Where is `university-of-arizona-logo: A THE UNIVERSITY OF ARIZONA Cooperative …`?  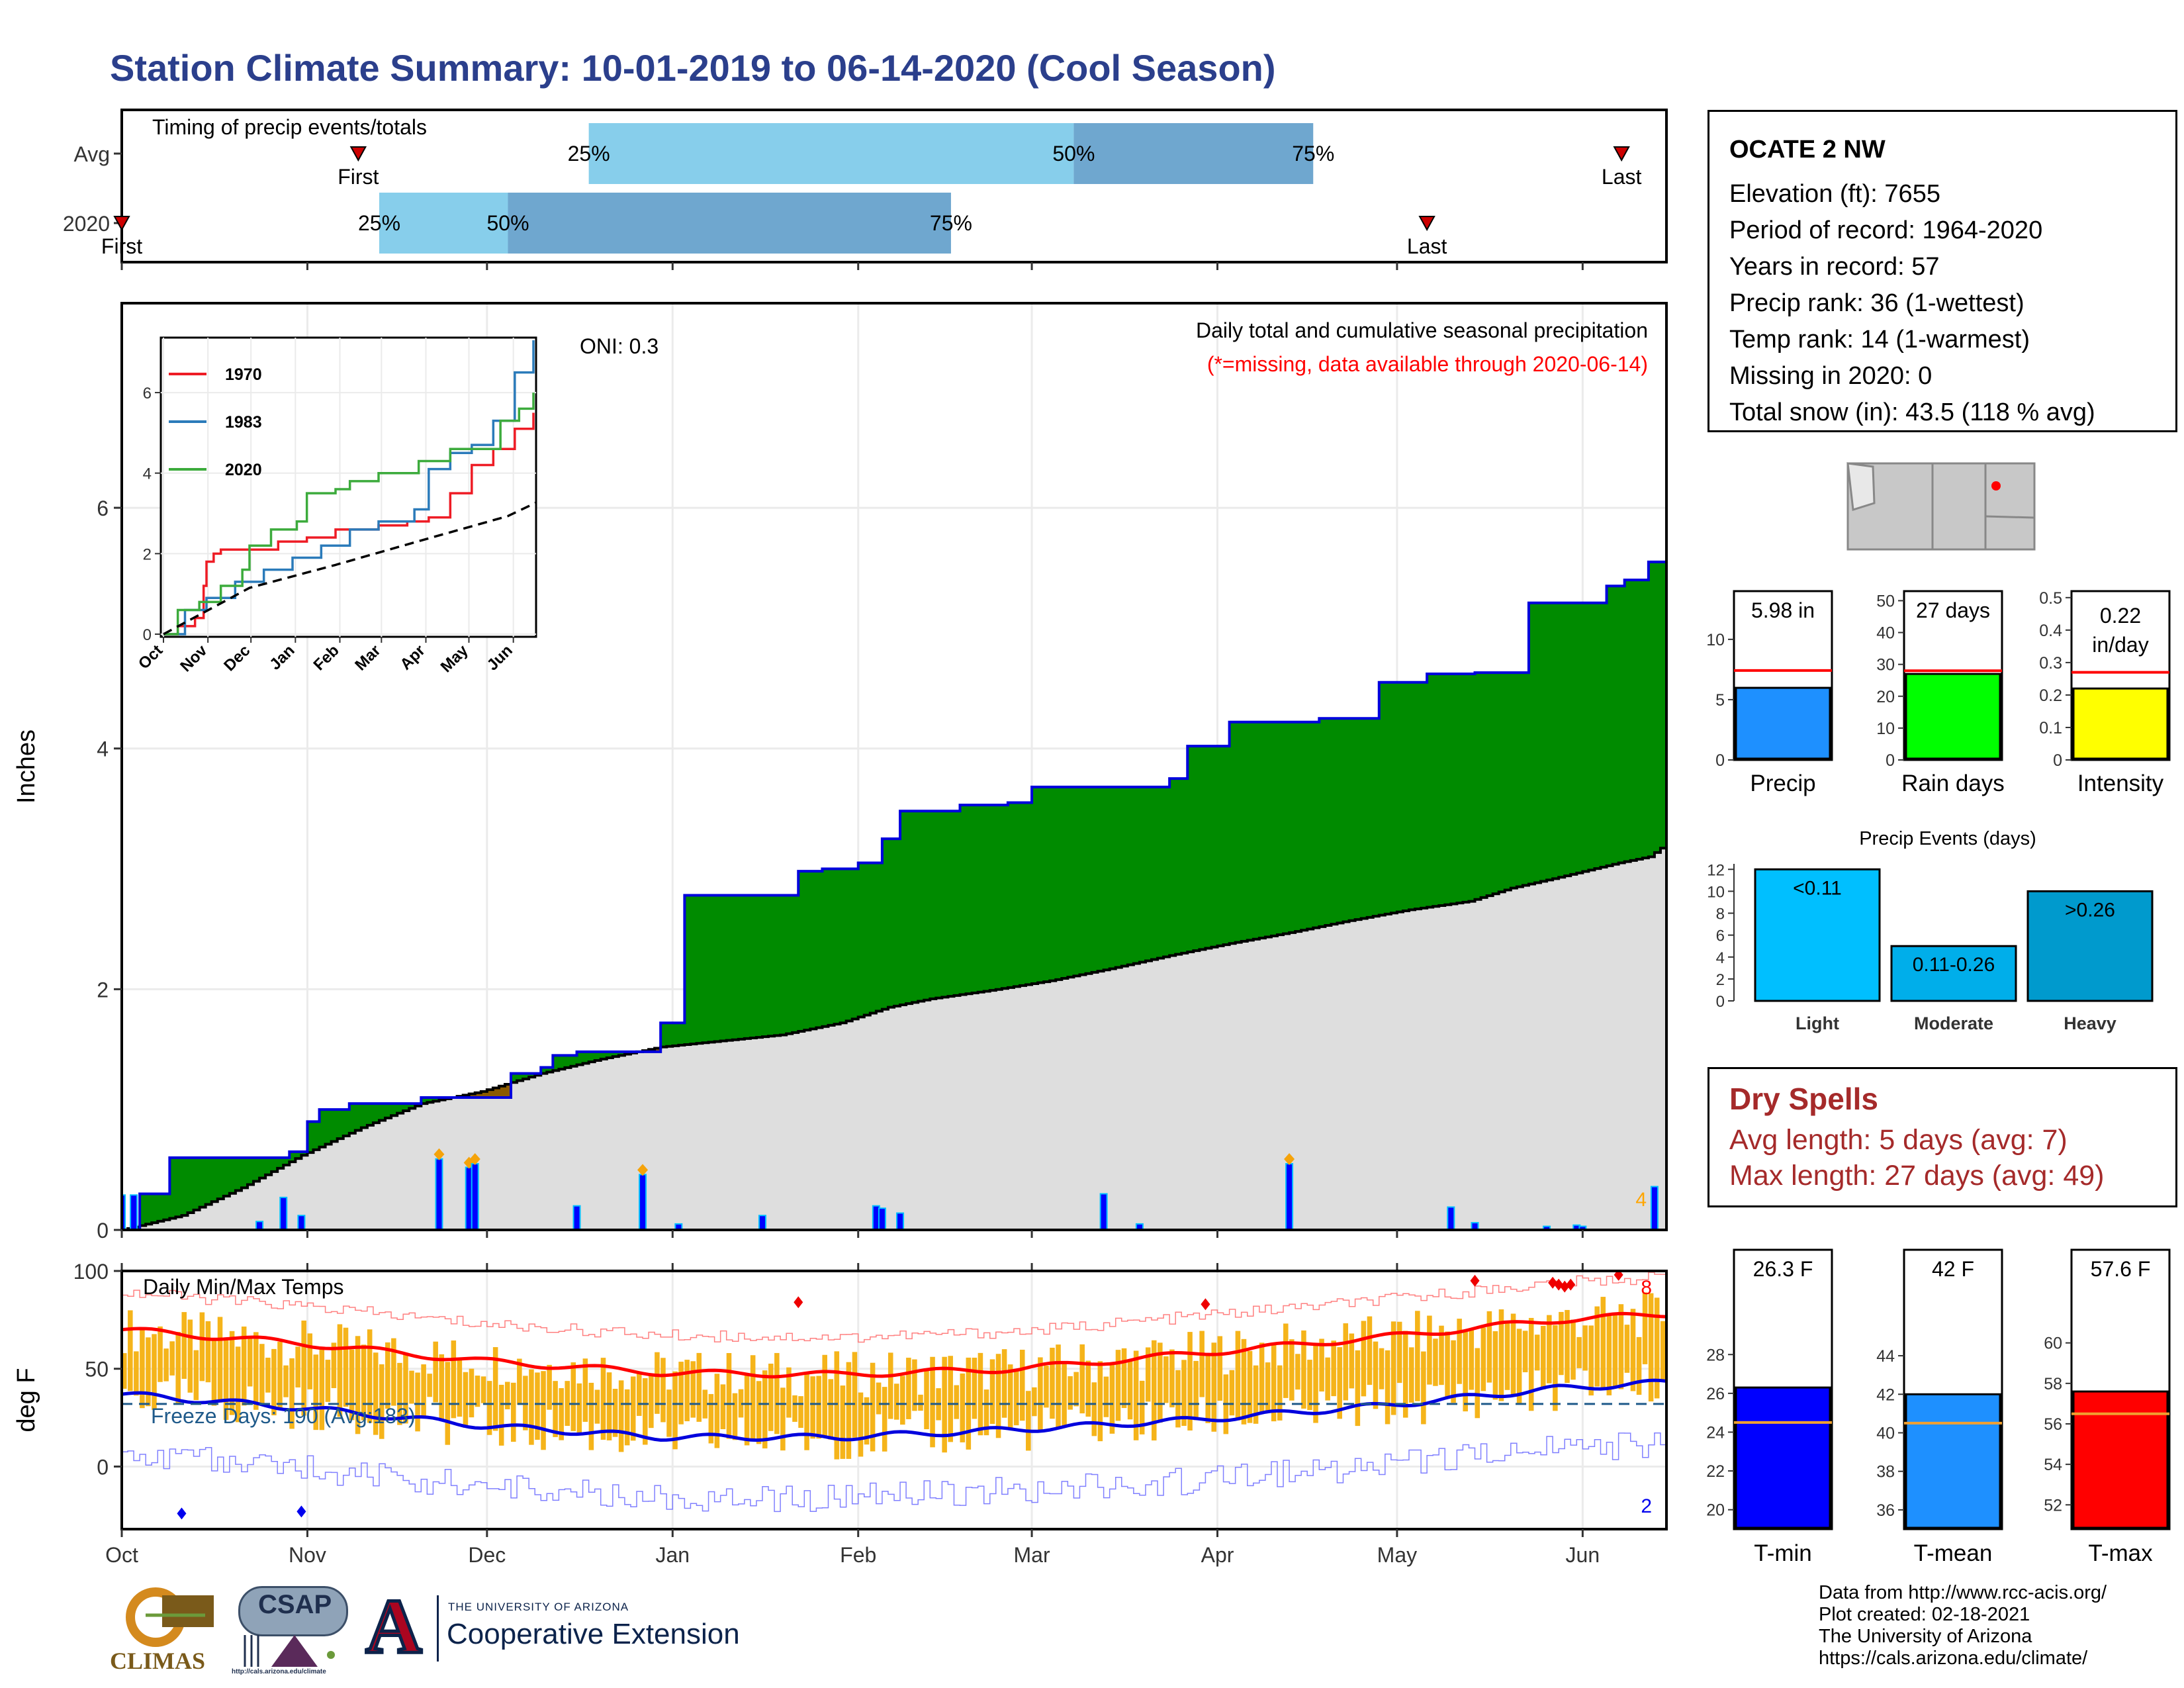
university-of-arizona-logo: A THE UNIVERSITY OF ARIZONA Cooperative … is located at coordinates (559, 1630).